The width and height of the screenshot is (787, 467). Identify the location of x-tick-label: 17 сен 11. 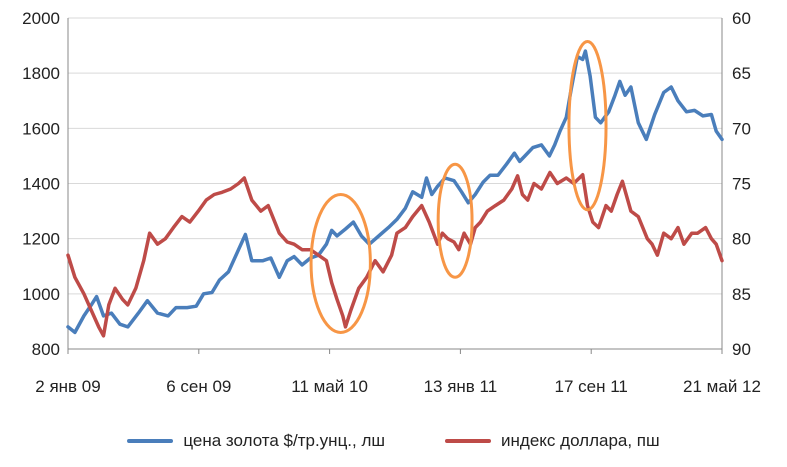
(591, 386).